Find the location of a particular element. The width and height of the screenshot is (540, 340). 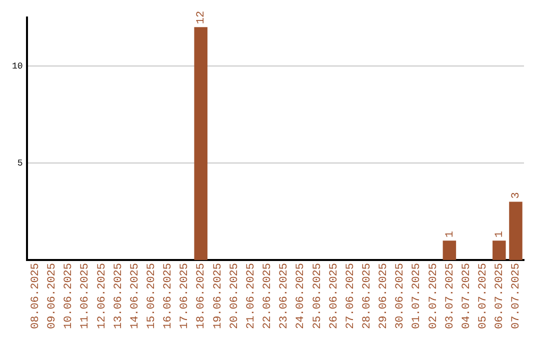

x-tick-label: 01.07.2025 is located at coordinates (417, 296).